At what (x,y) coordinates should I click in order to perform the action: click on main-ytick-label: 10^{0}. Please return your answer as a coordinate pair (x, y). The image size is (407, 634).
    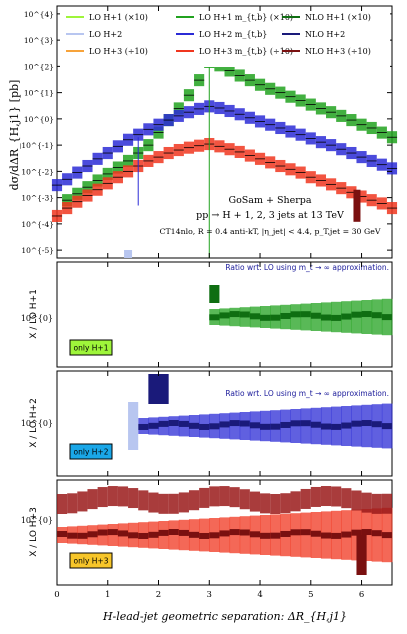
    Looking at the image, I should click on (39, 119).